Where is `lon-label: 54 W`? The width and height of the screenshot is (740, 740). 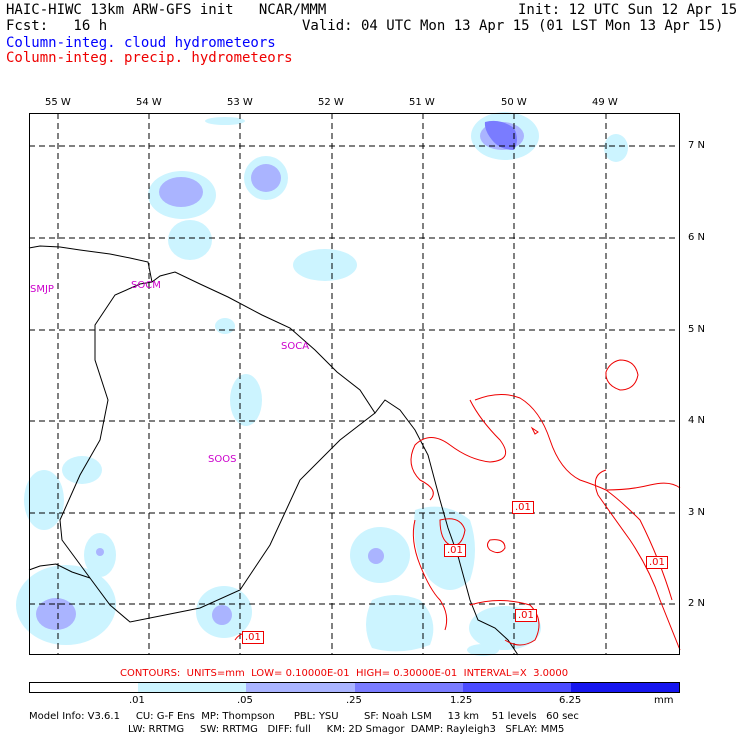
lon-label: 54 W is located at coordinates (149, 102).